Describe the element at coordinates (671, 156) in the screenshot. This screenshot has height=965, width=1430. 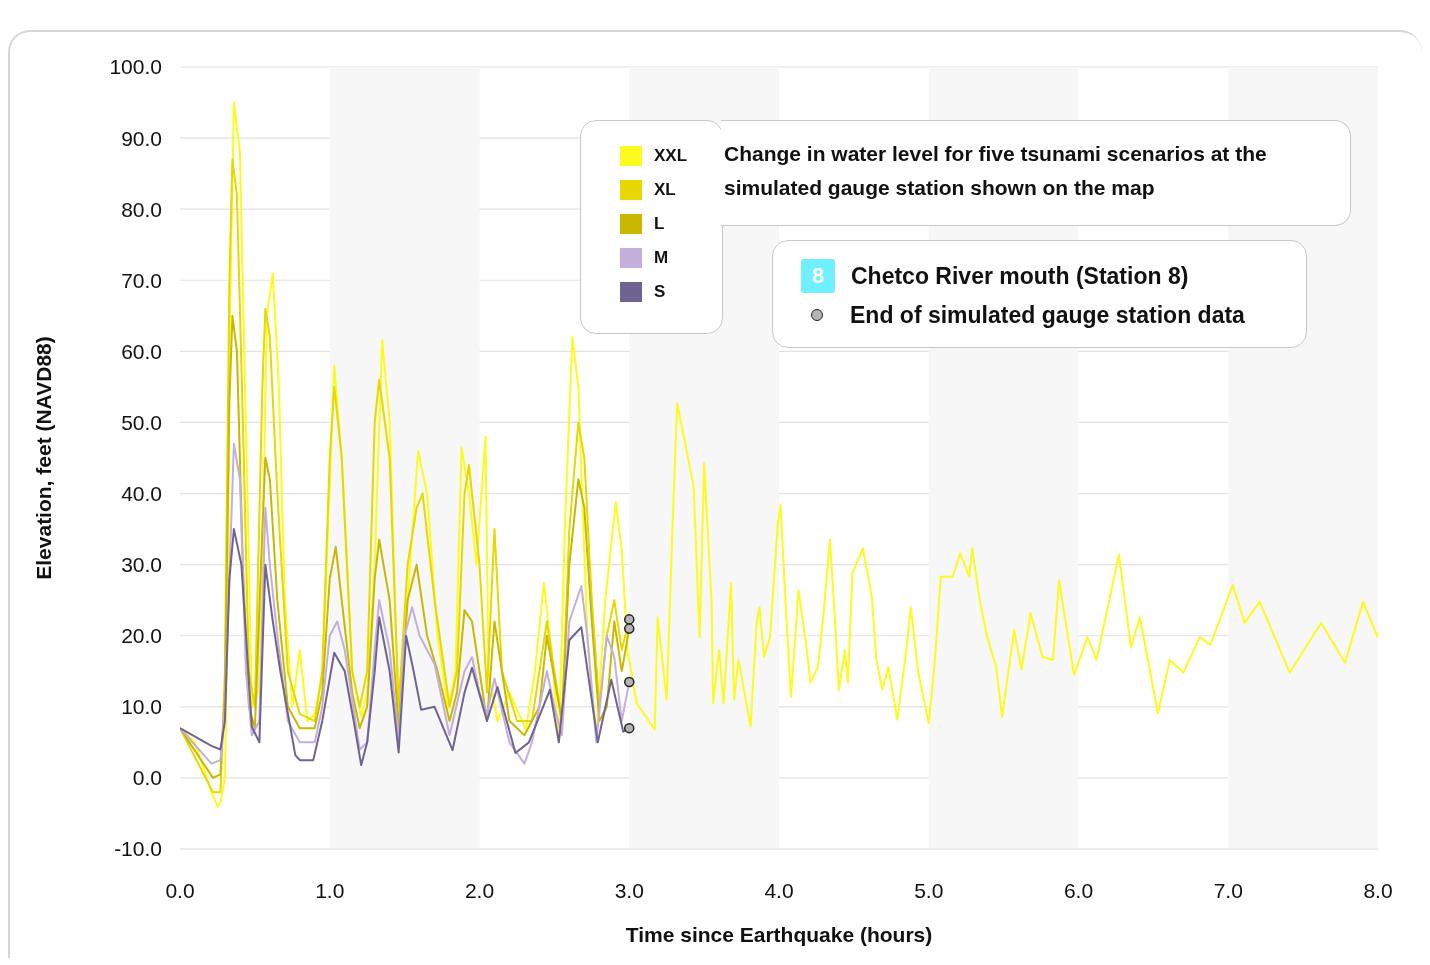
I see `legend-label: XXL` at that location.